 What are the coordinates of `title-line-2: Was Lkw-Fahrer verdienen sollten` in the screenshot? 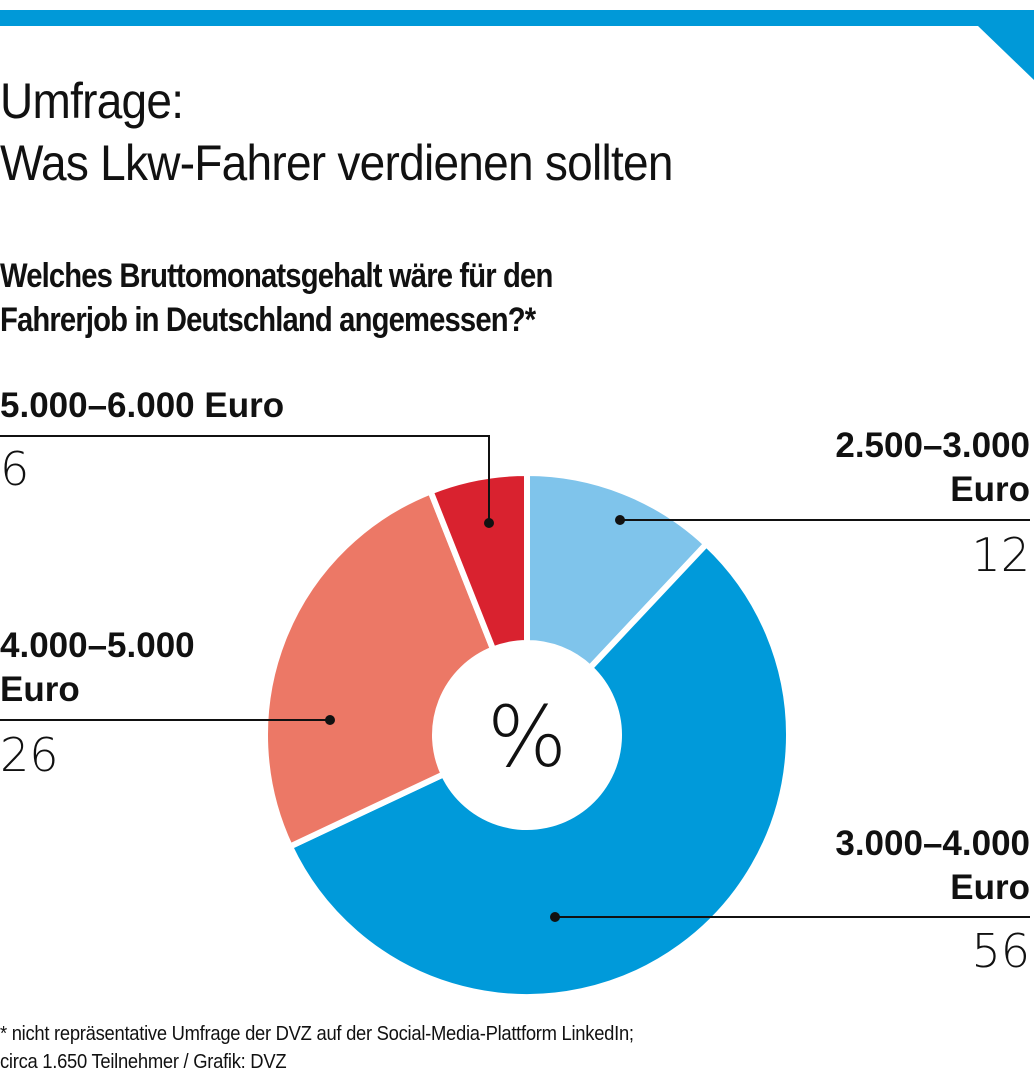 It's located at (336, 163).